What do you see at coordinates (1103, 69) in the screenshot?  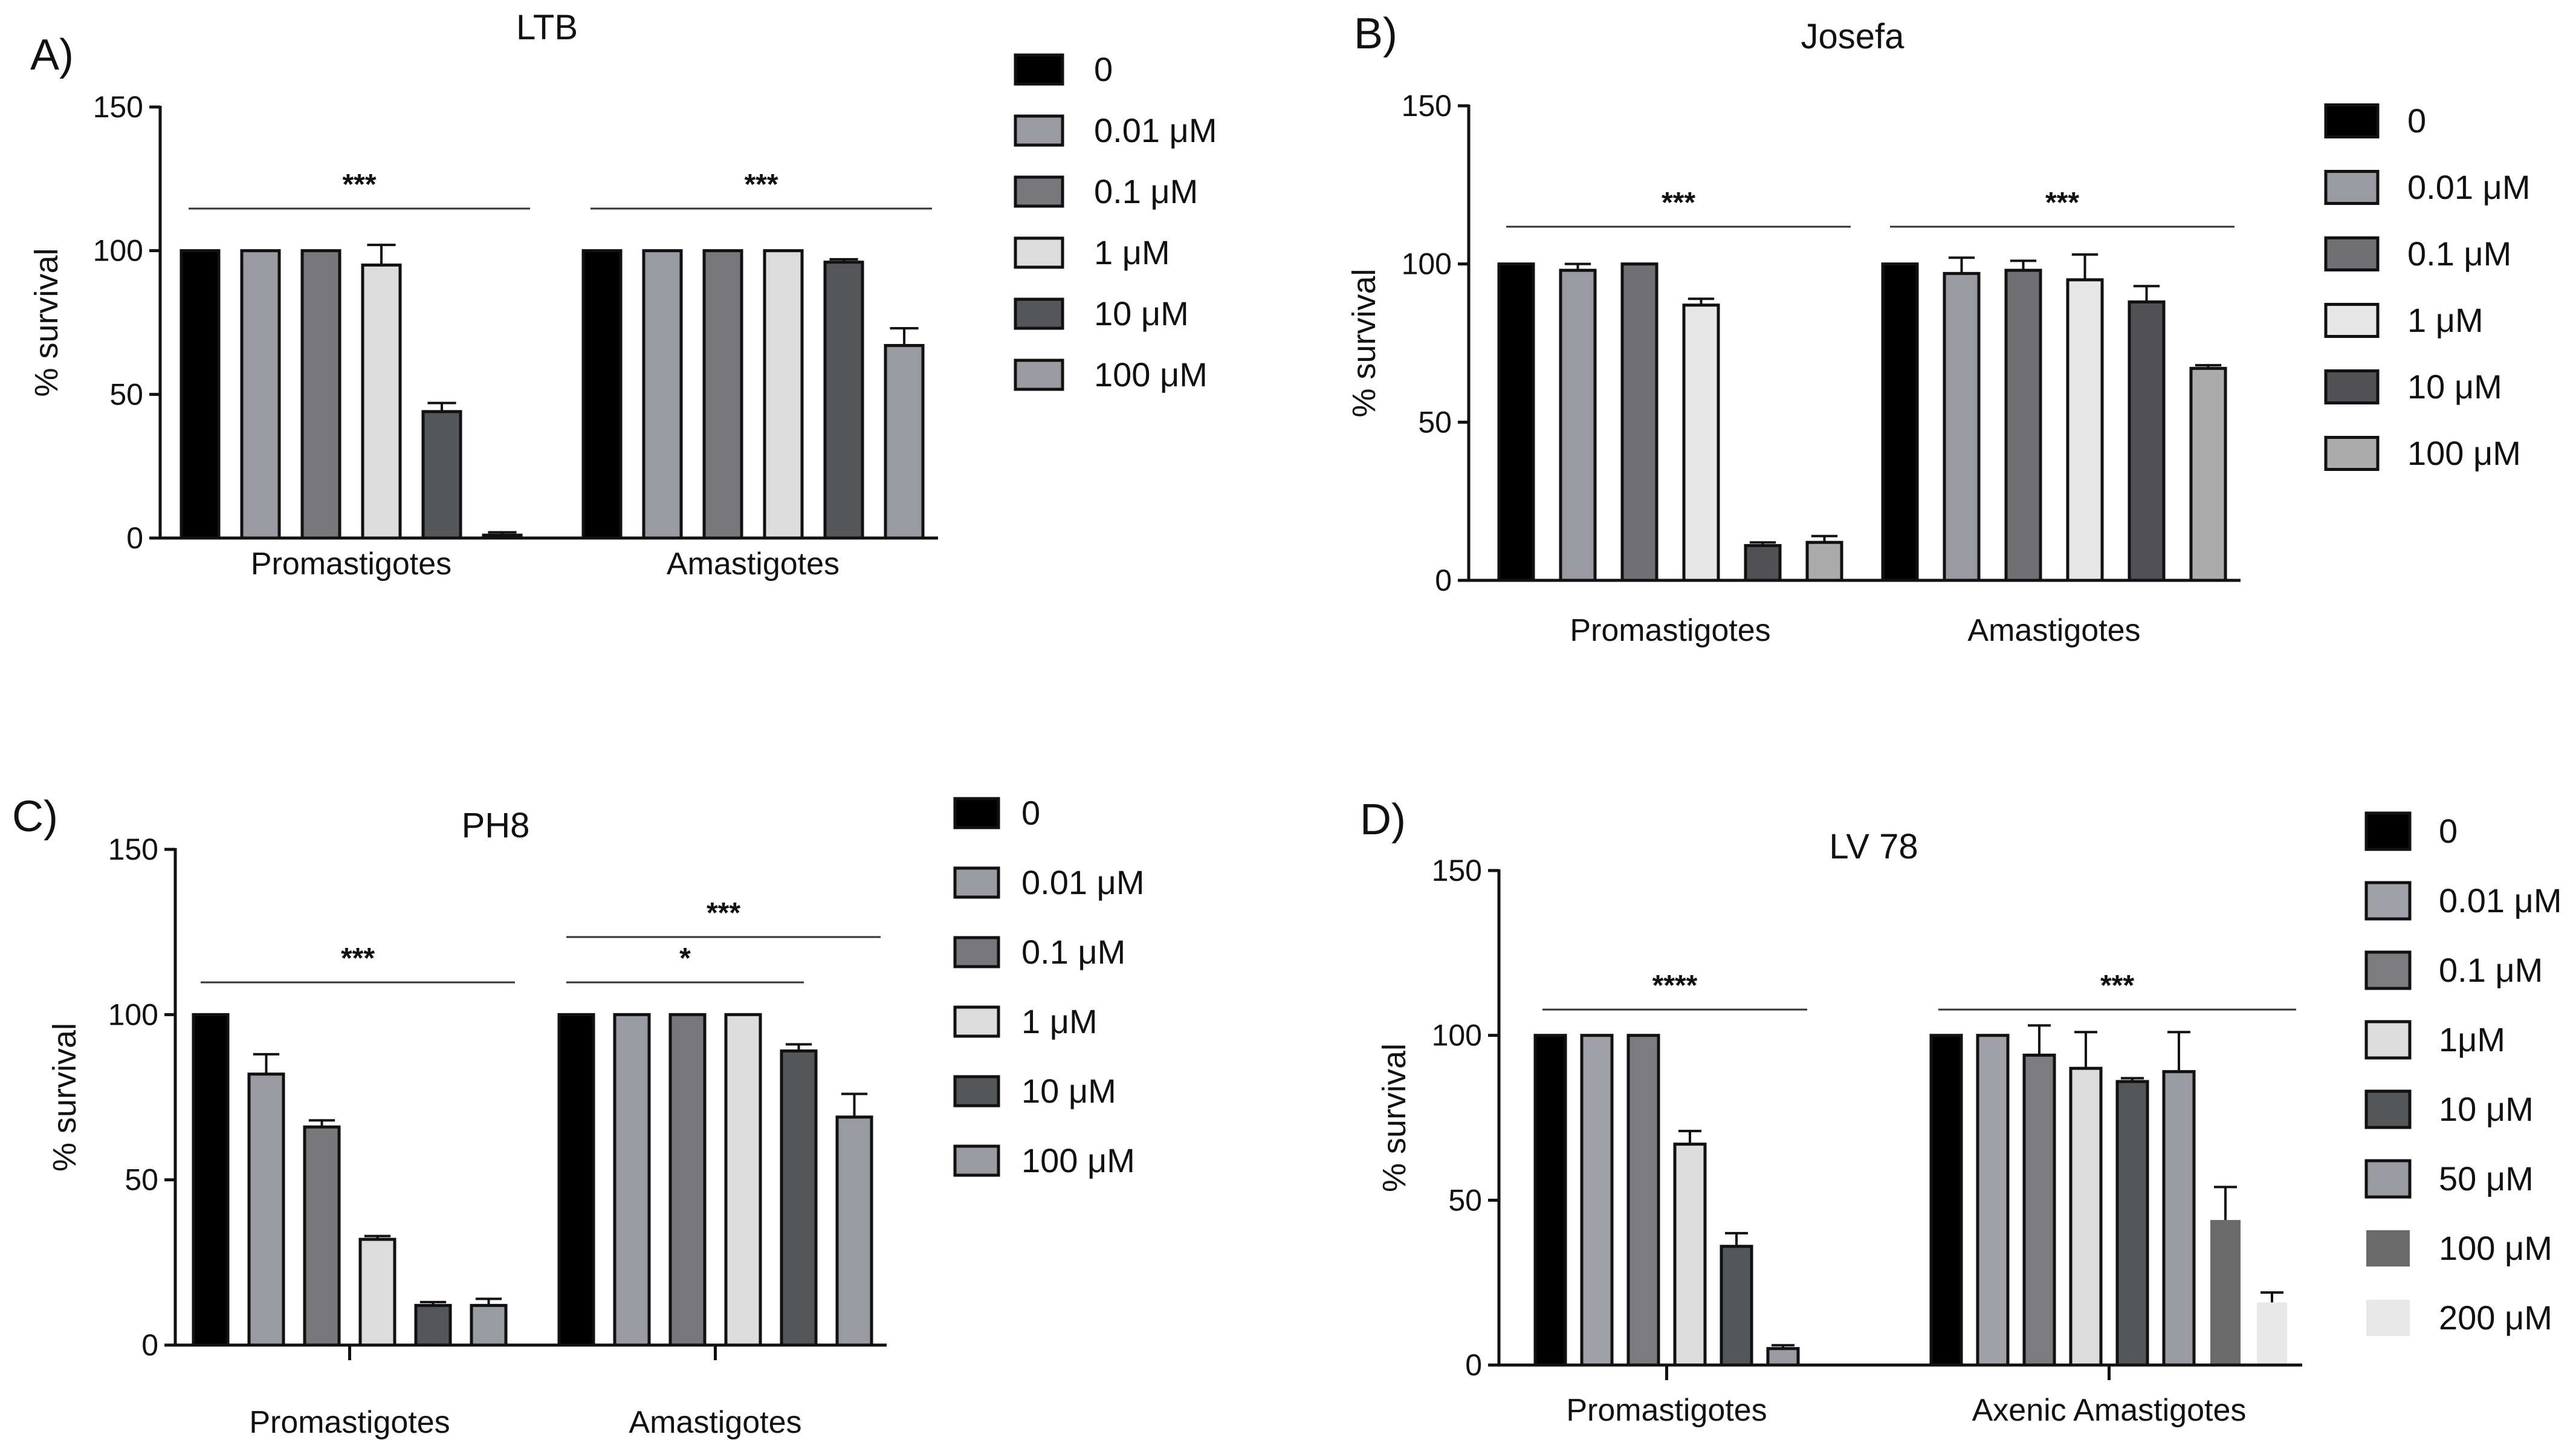 I see `legend-label: 0` at bounding box center [1103, 69].